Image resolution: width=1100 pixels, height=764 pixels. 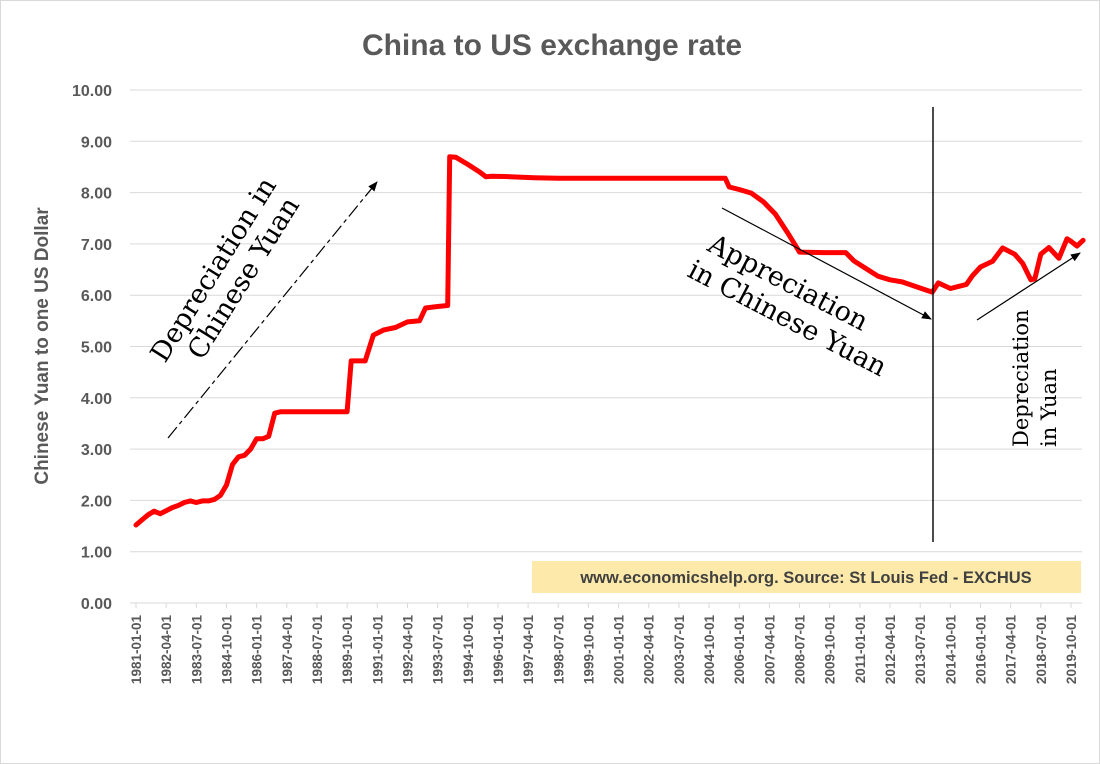 What do you see at coordinates (257, 650) in the screenshot?
I see `x-tick-label: 1986-01-01` at bounding box center [257, 650].